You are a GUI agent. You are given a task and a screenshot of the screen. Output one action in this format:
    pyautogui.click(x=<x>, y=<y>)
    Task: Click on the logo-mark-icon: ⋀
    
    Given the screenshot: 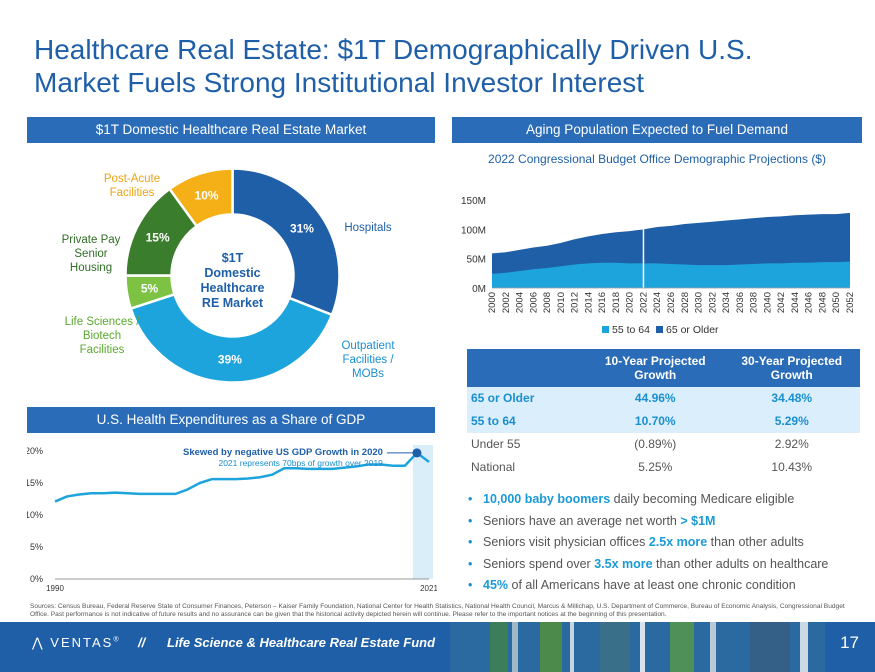 What is the action you would take?
    pyautogui.click(x=38, y=642)
    